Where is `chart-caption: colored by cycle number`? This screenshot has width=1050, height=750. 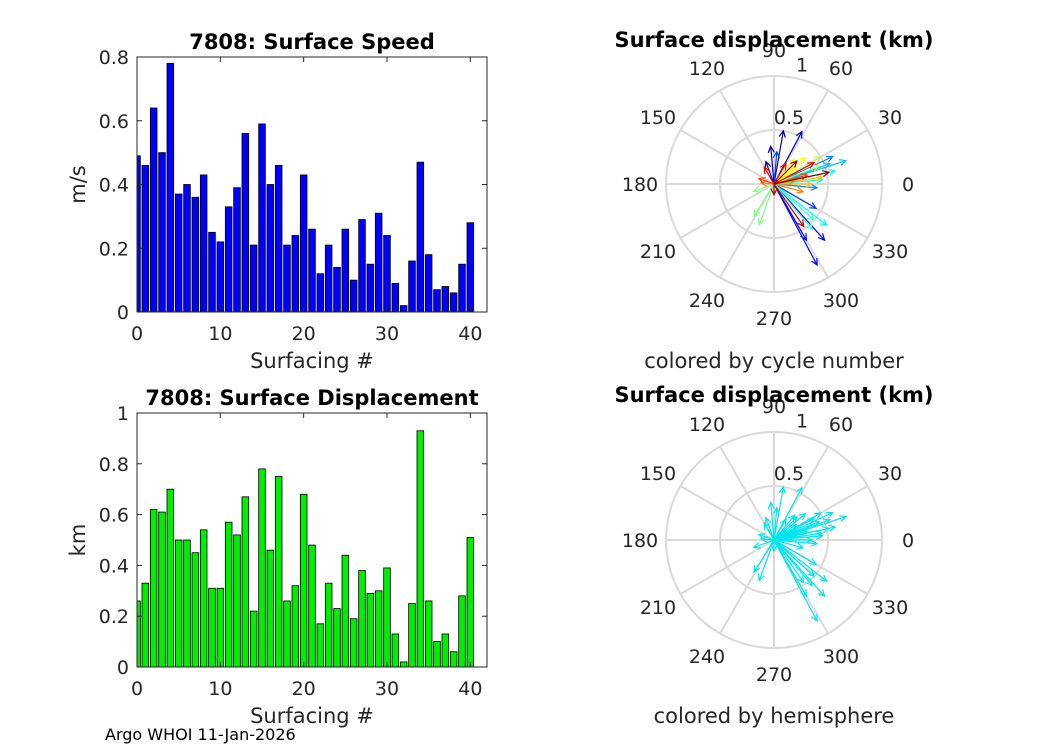
chart-caption: colored by cycle number is located at coordinates (774, 361).